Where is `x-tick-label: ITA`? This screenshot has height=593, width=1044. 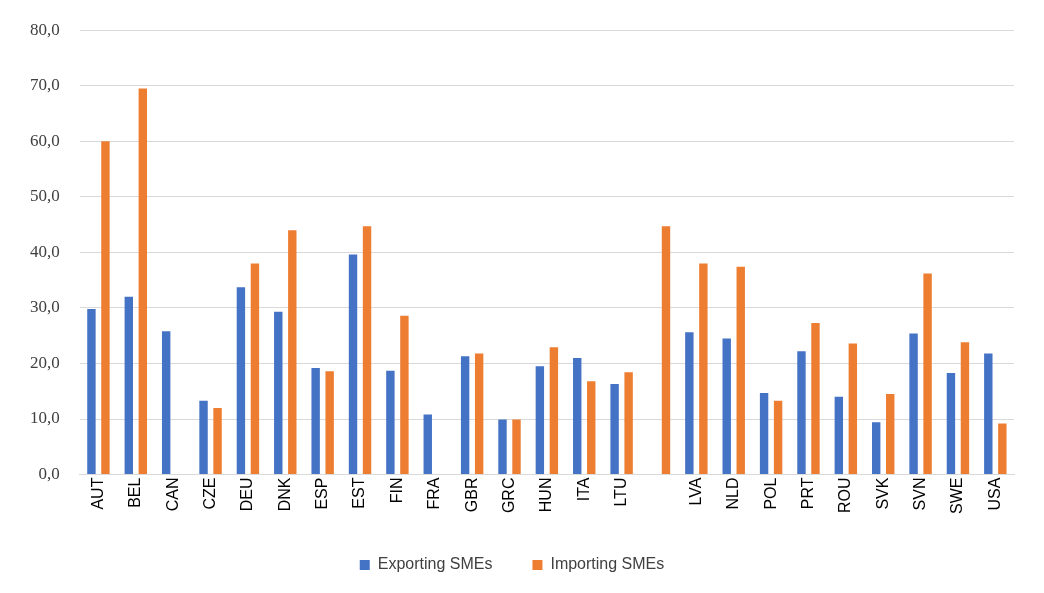 x-tick-label: ITA is located at coordinates (583, 489).